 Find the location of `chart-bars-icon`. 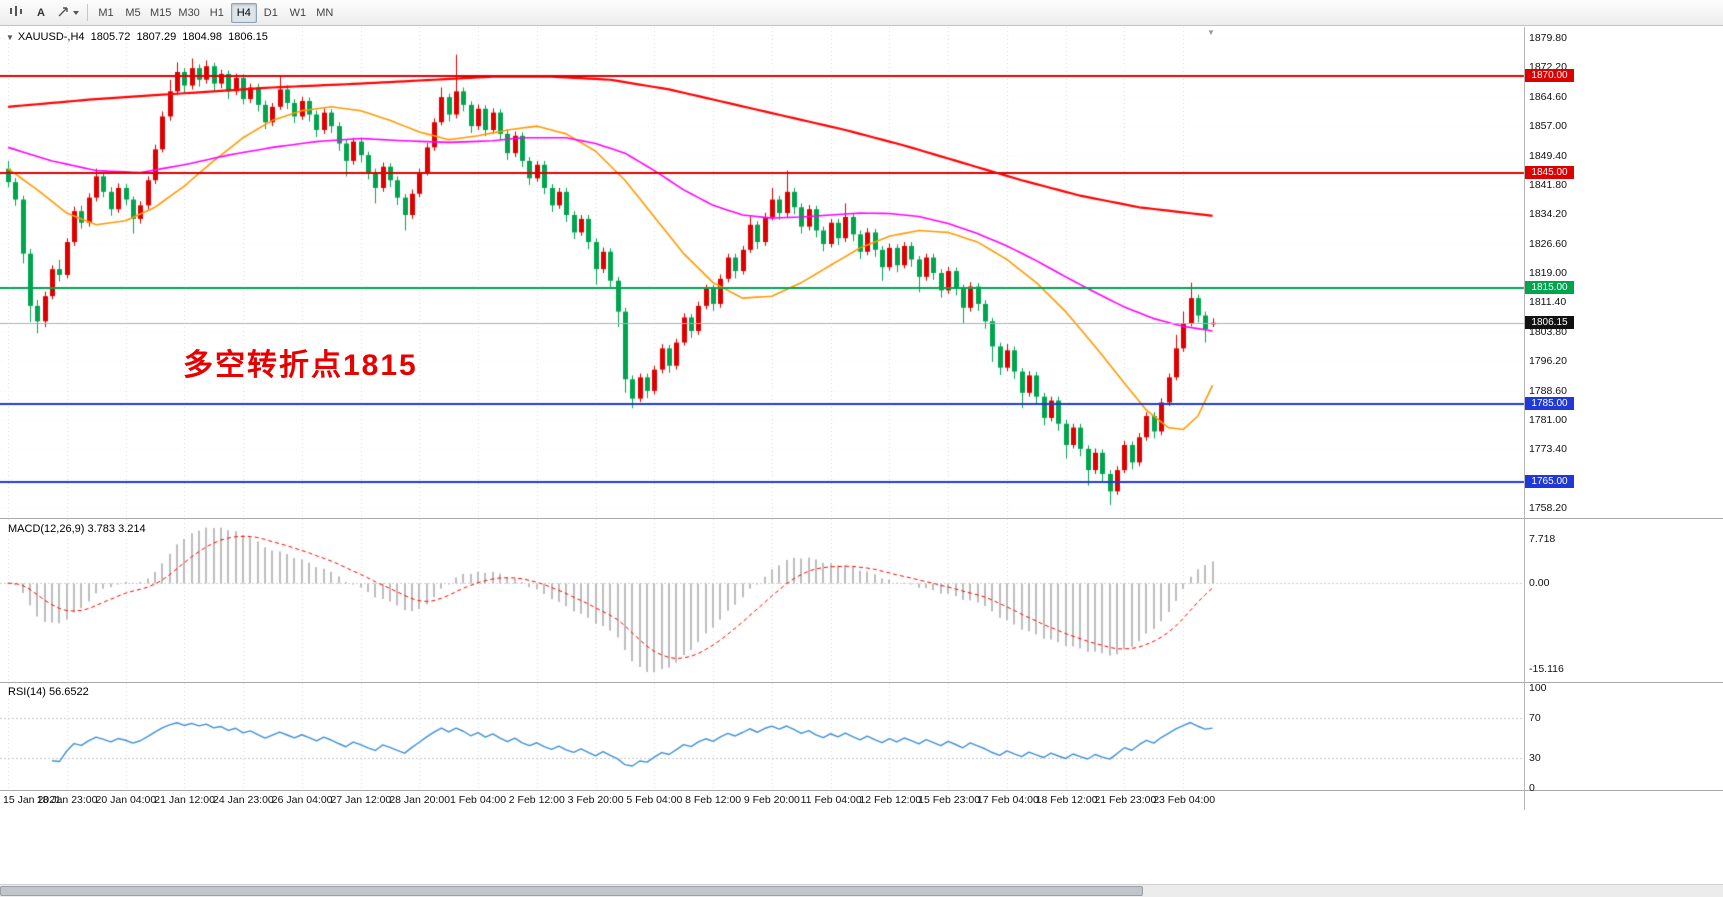

chart-bars-icon is located at coordinates (16, 12).